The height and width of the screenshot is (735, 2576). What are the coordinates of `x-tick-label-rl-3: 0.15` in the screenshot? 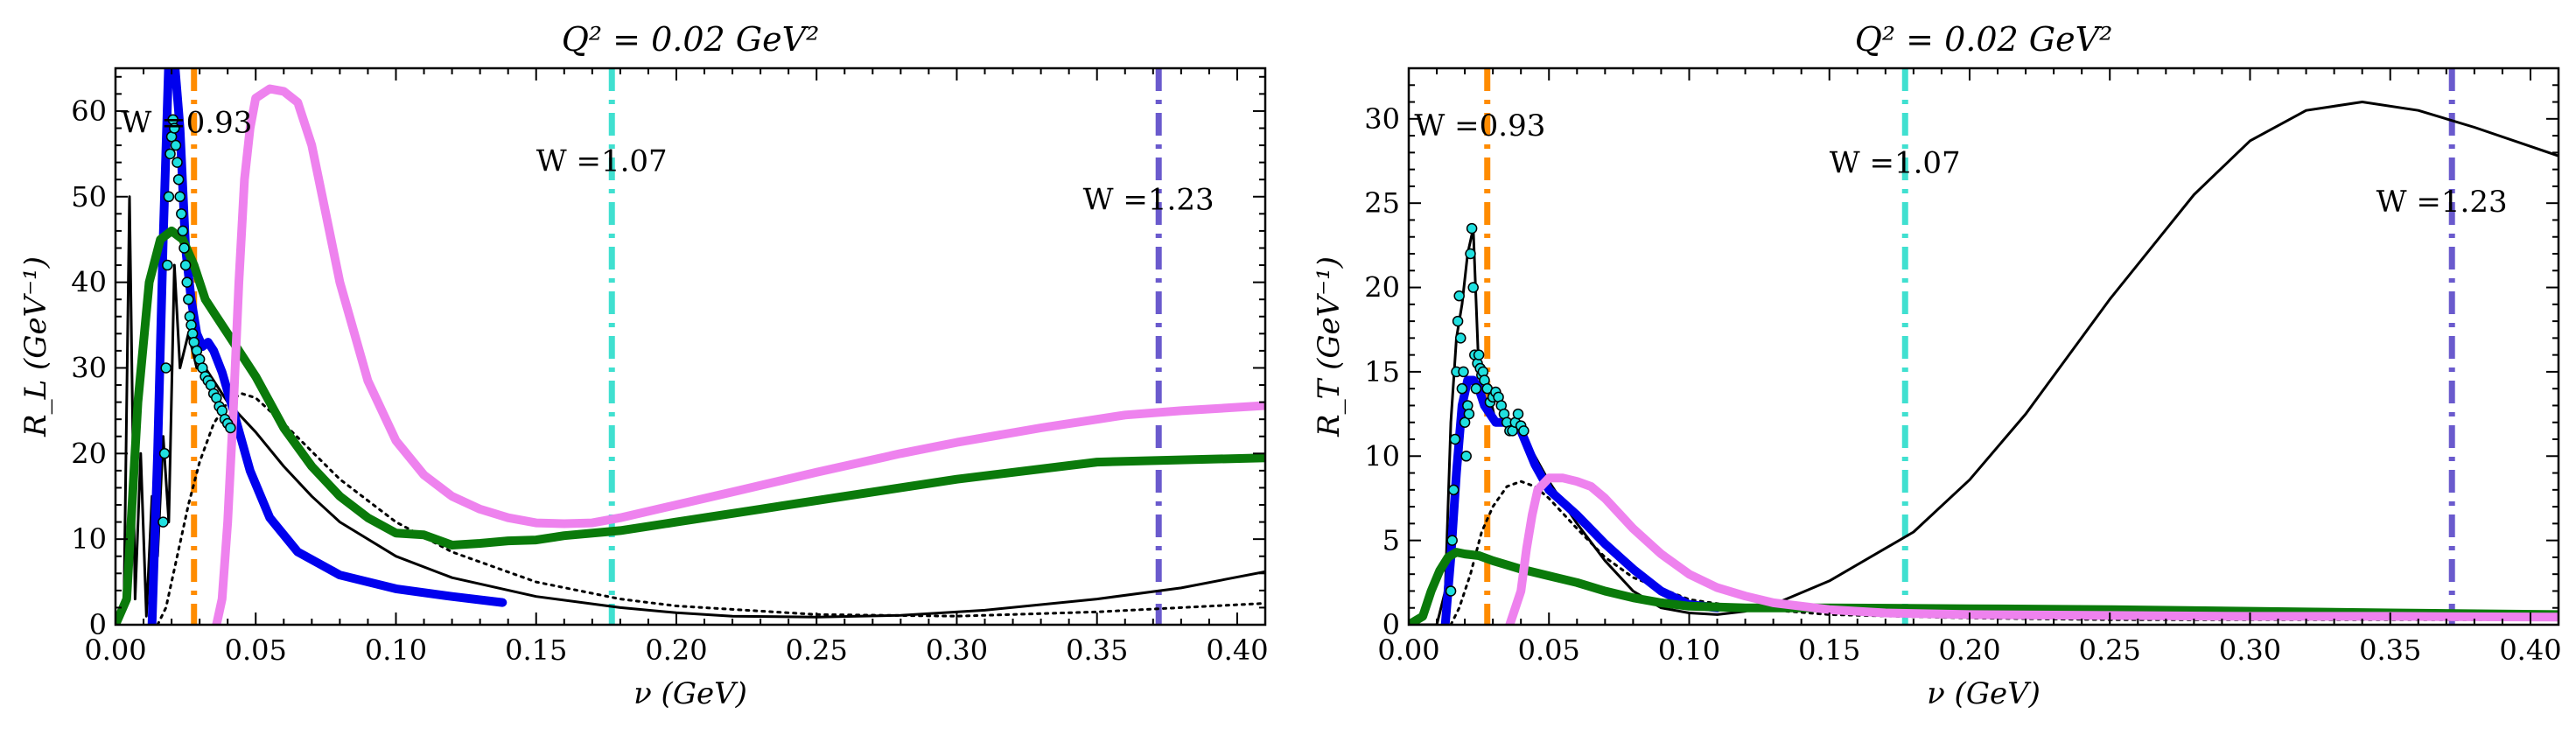 It's located at (536, 650).